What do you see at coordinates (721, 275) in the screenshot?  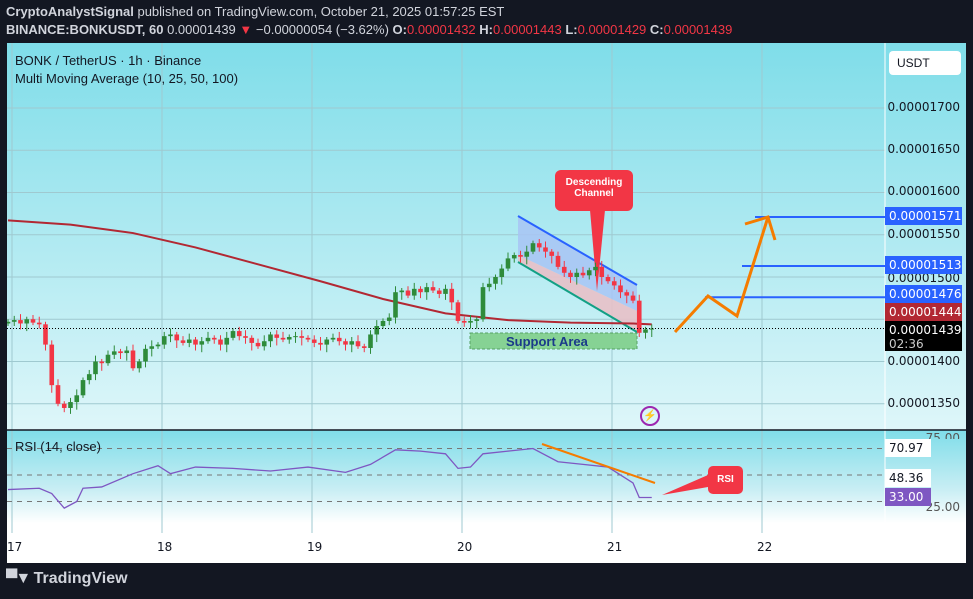 I see `projection-path` at bounding box center [721, 275].